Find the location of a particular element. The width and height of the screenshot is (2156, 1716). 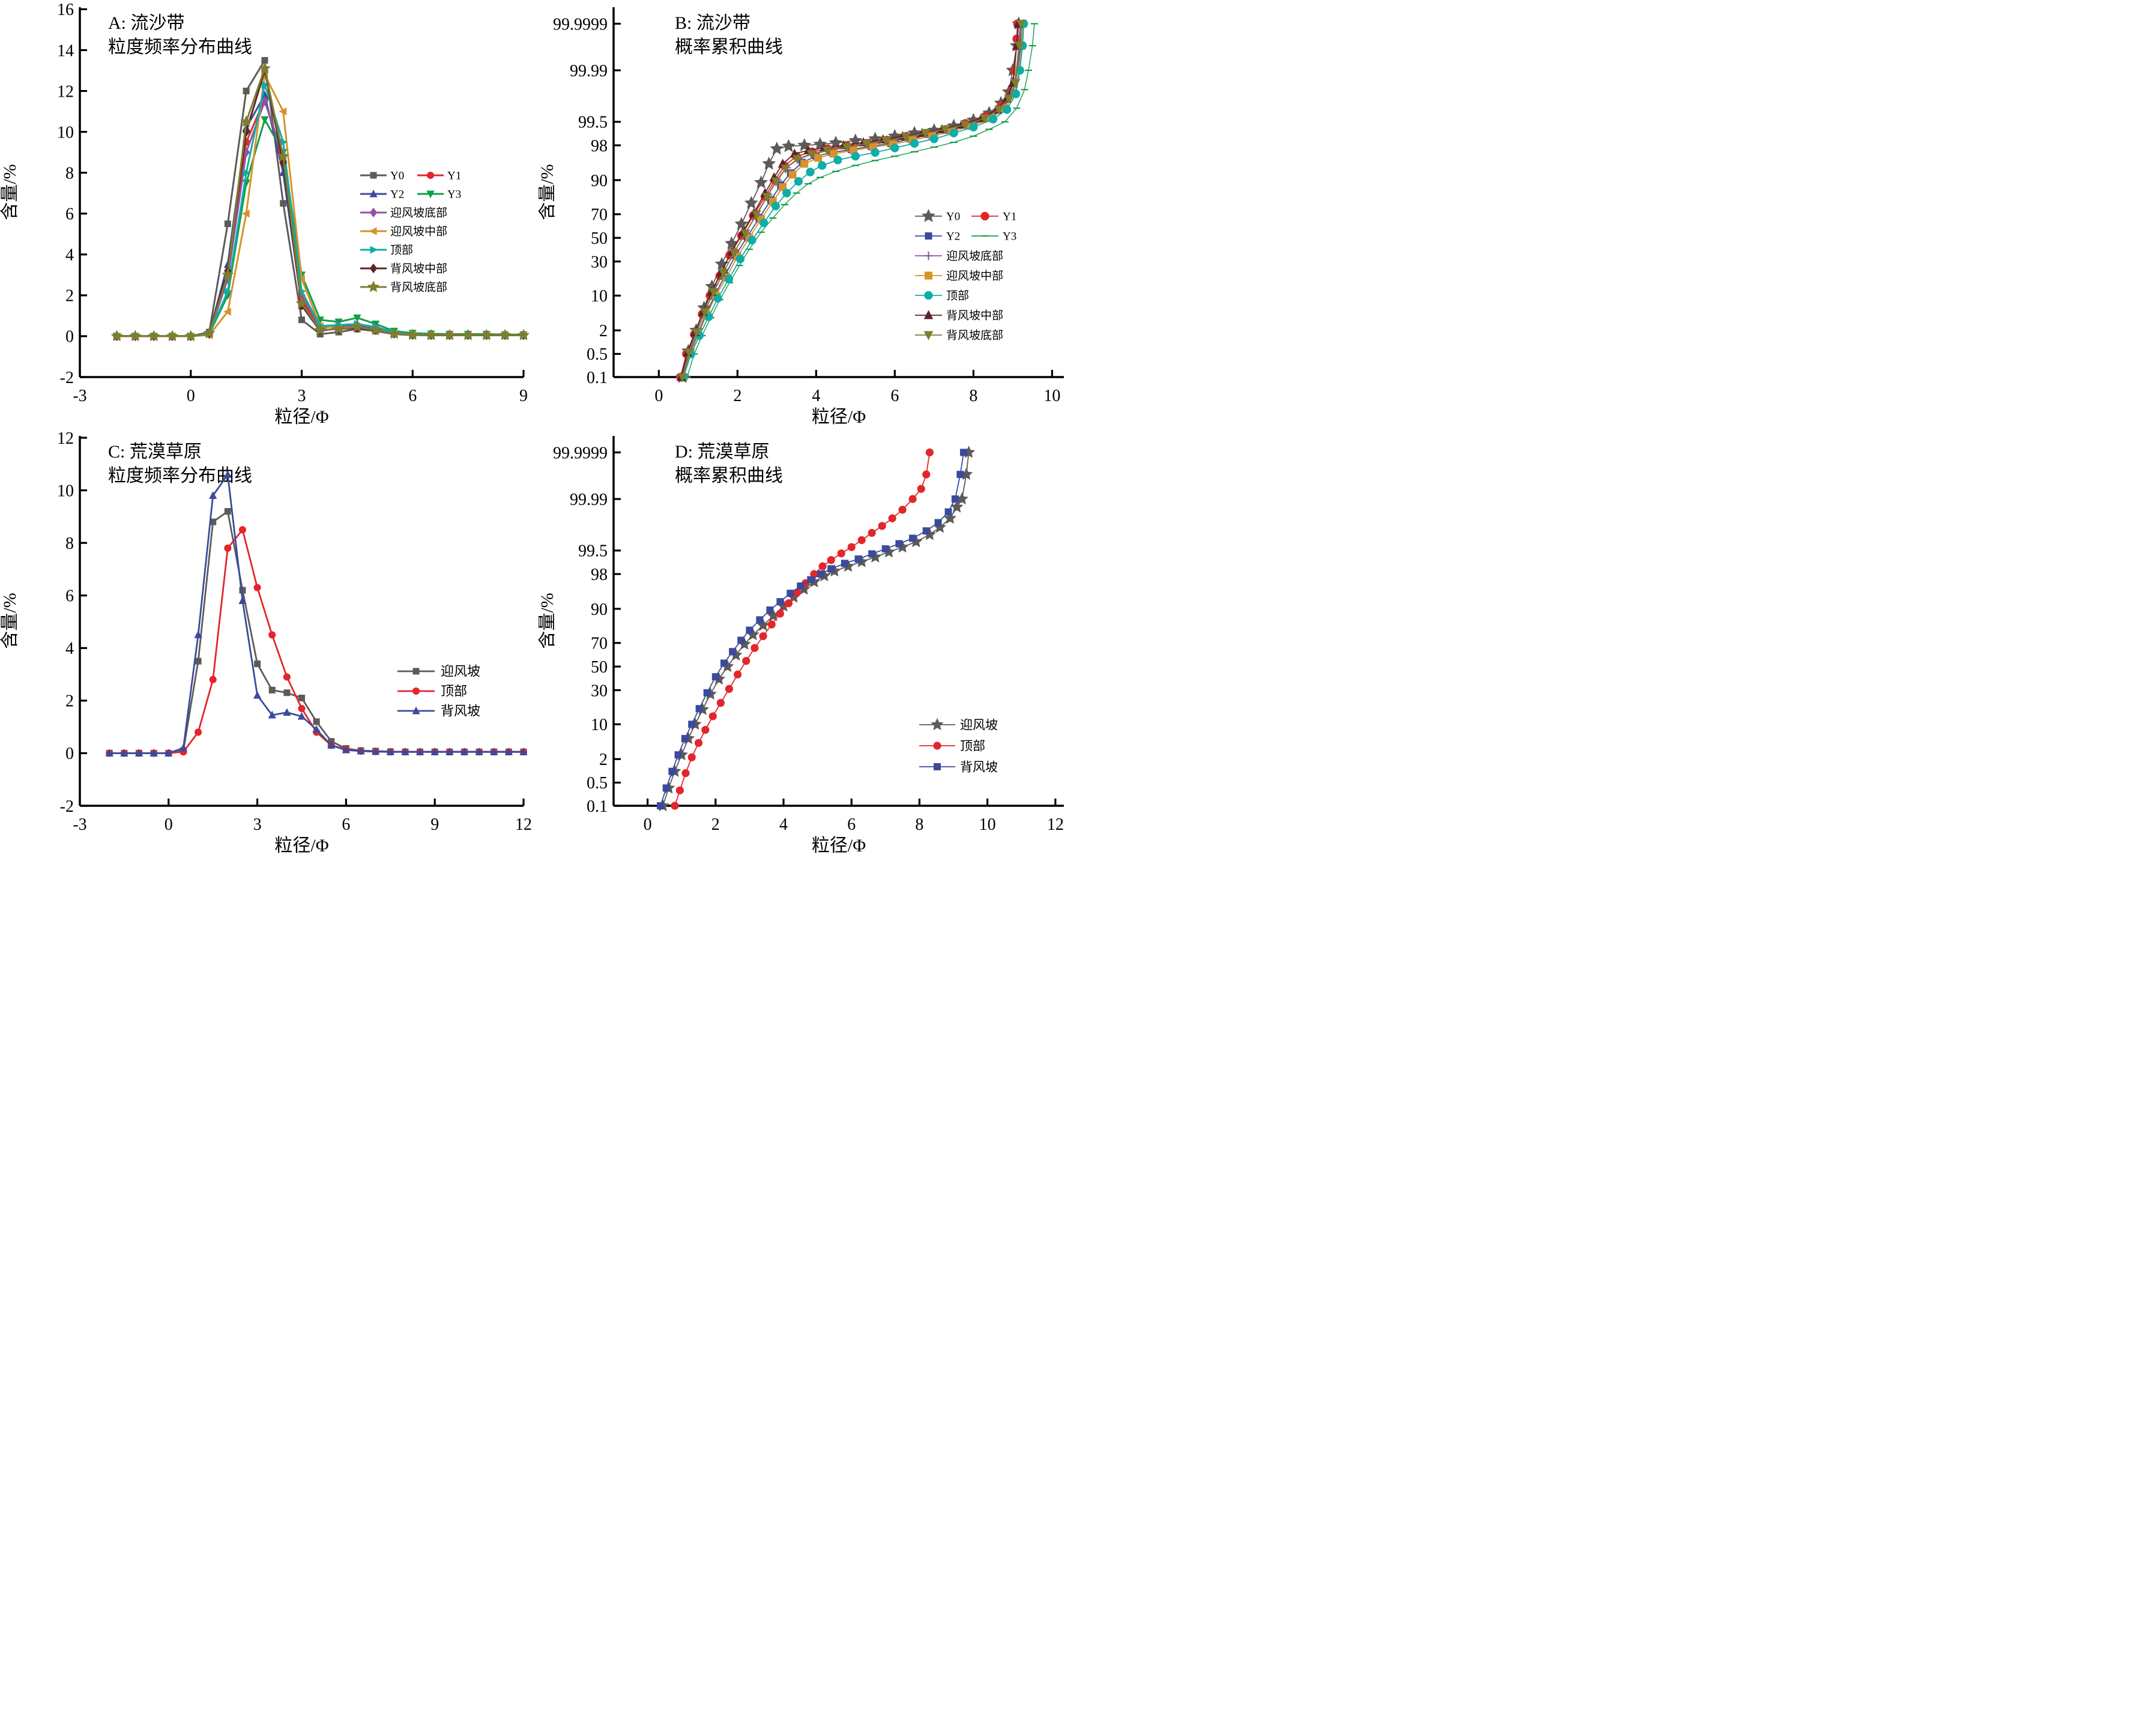

series-line-背风坡中部 is located at coordinates (849, 200).